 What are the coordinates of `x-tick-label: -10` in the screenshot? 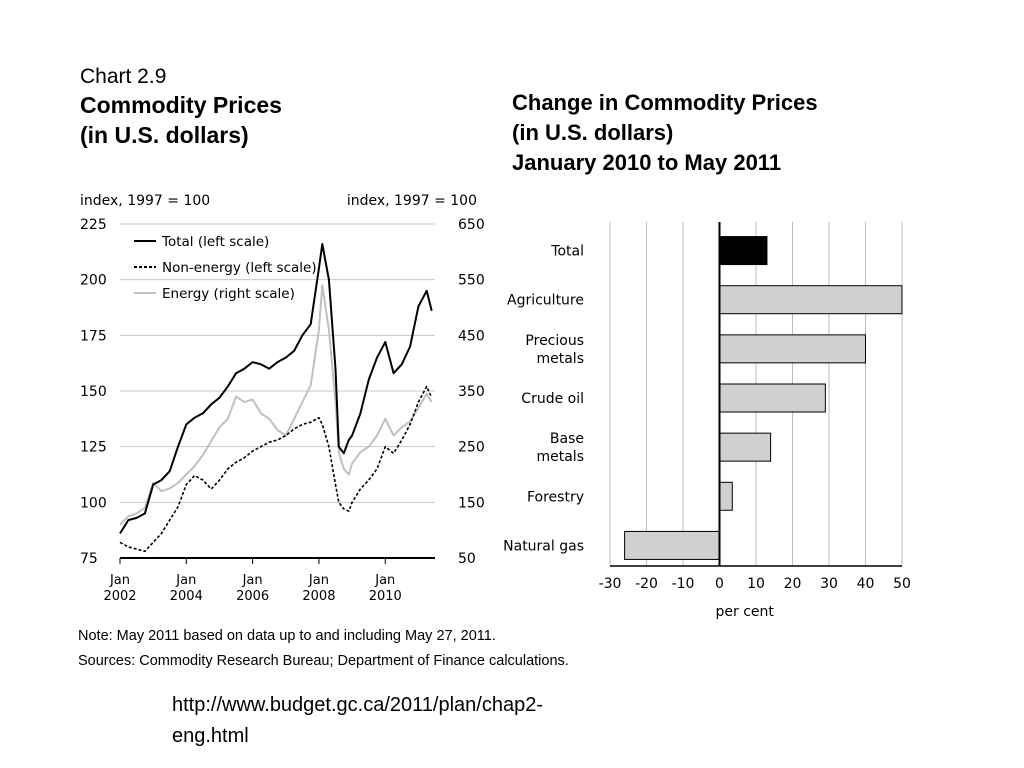 It's located at (683, 584).